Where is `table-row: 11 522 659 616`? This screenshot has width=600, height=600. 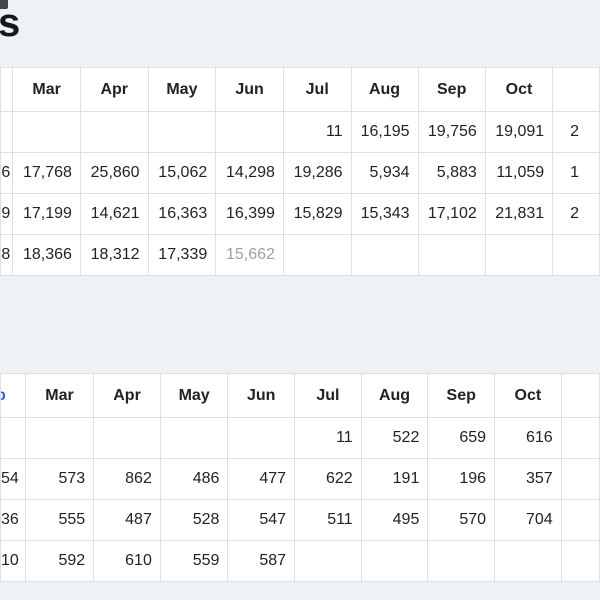 table-row: 11 522 659 616 is located at coordinates (300, 438).